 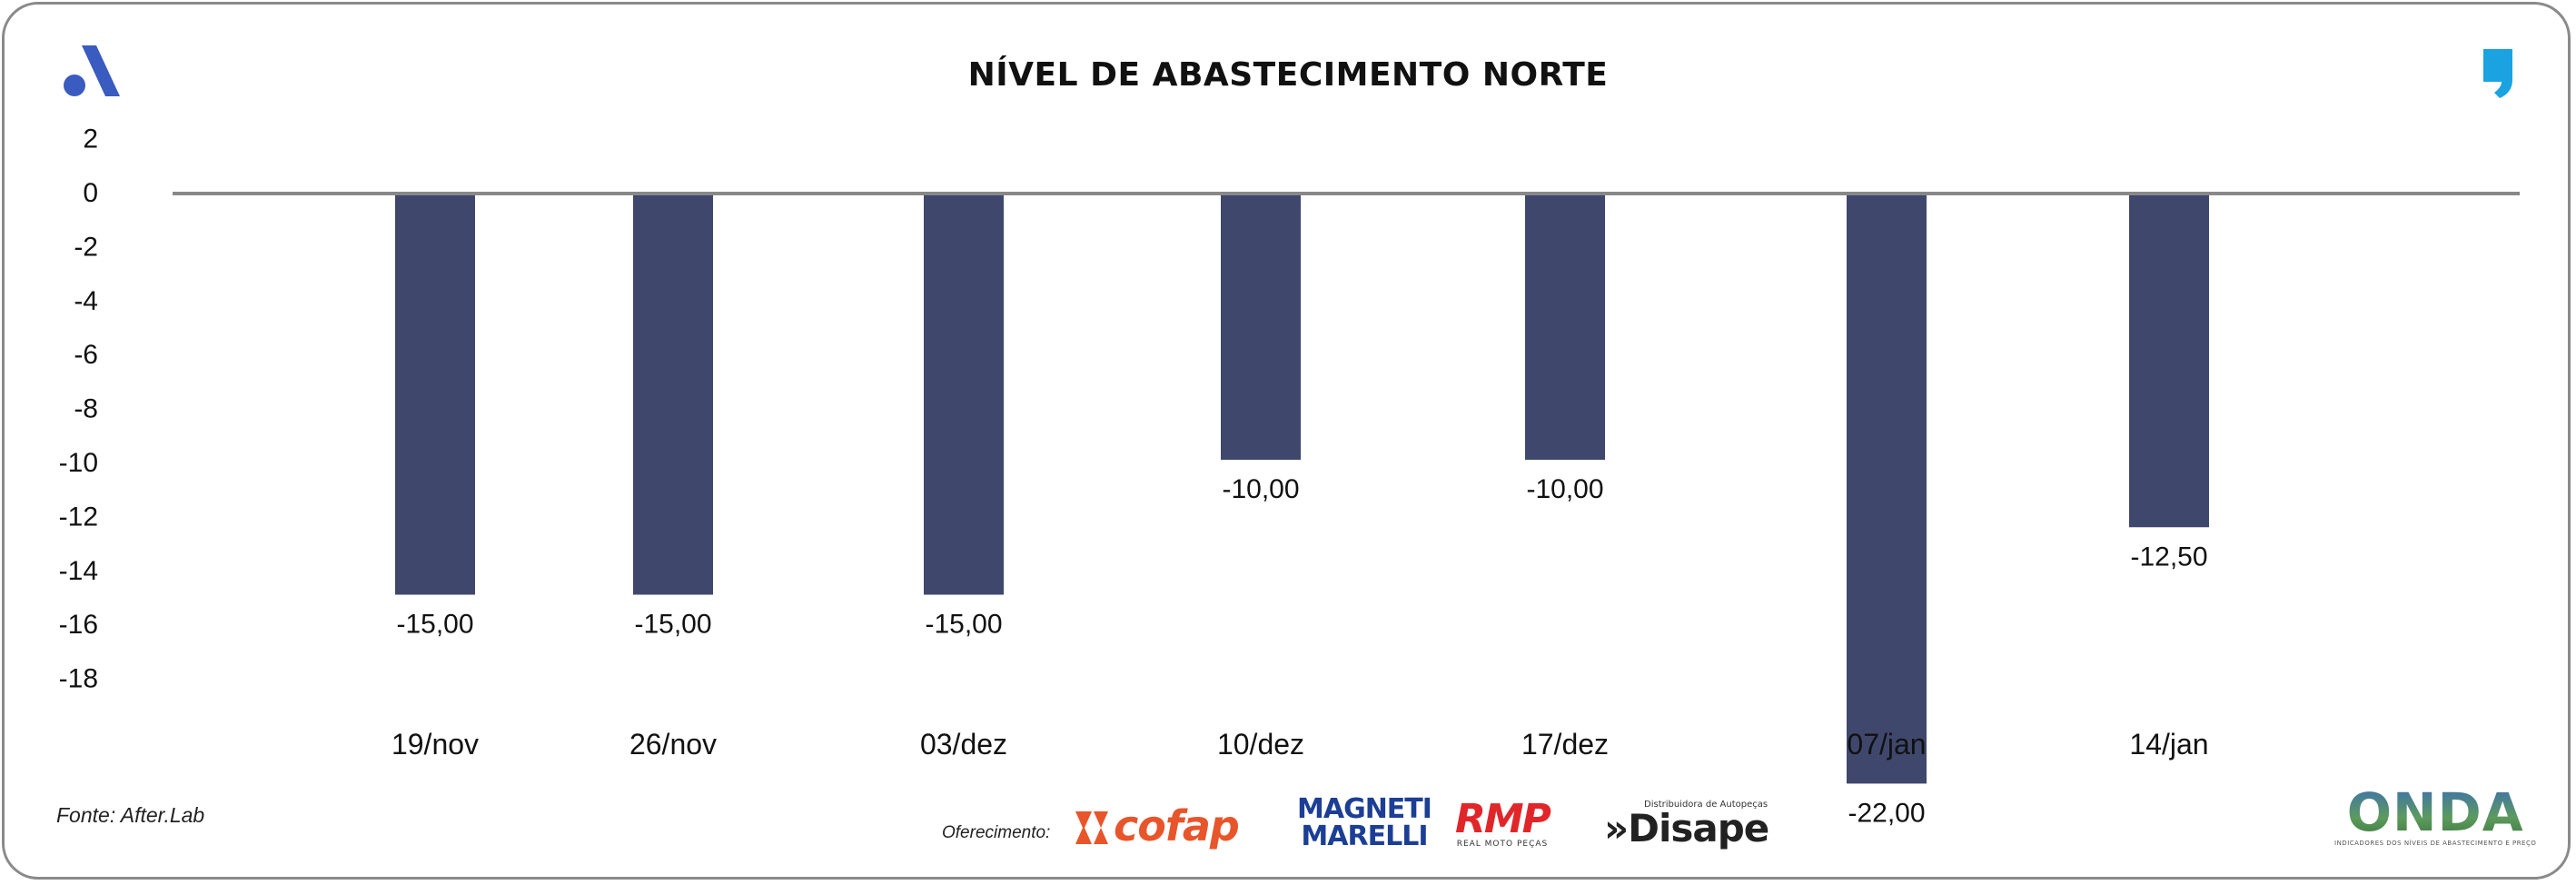 What do you see at coordinates (2498, 75) in the screenshot?
I see `quote-mark-icon` at bounding box center [2498, 75].